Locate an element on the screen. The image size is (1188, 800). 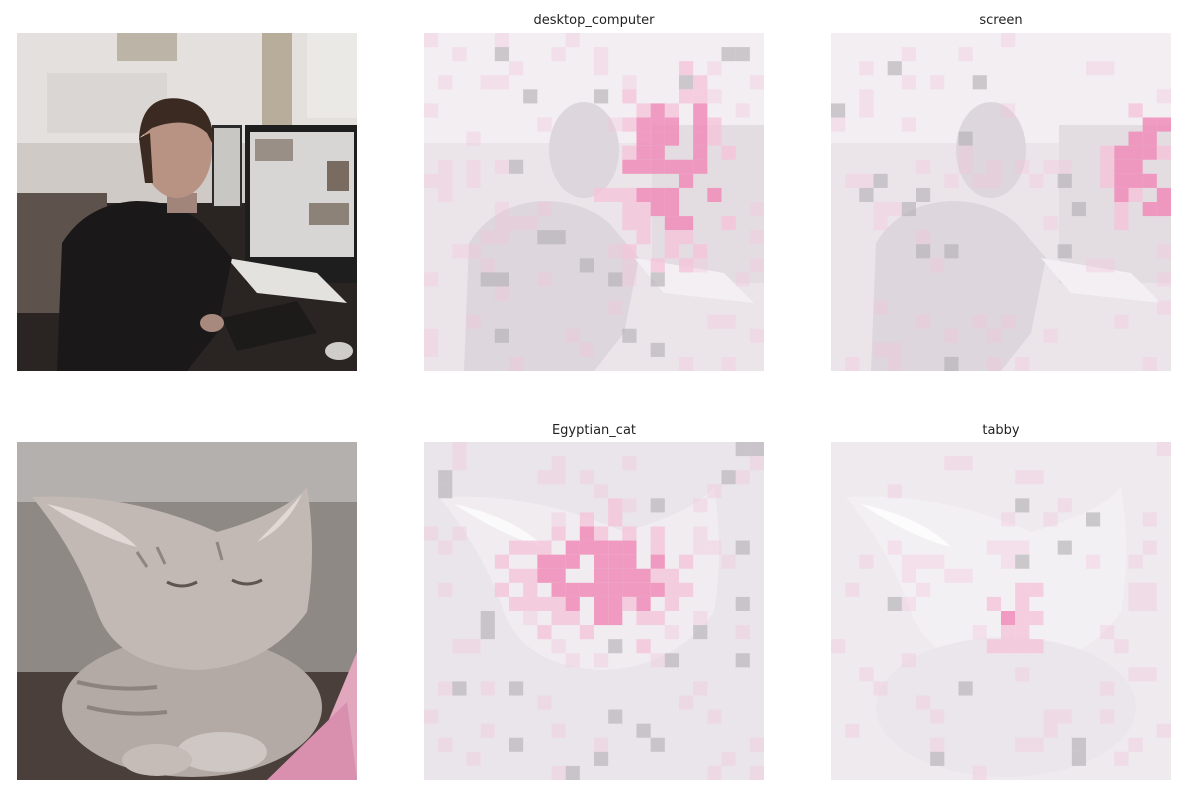
source-photo-desk is located at coordinates (187, 202).